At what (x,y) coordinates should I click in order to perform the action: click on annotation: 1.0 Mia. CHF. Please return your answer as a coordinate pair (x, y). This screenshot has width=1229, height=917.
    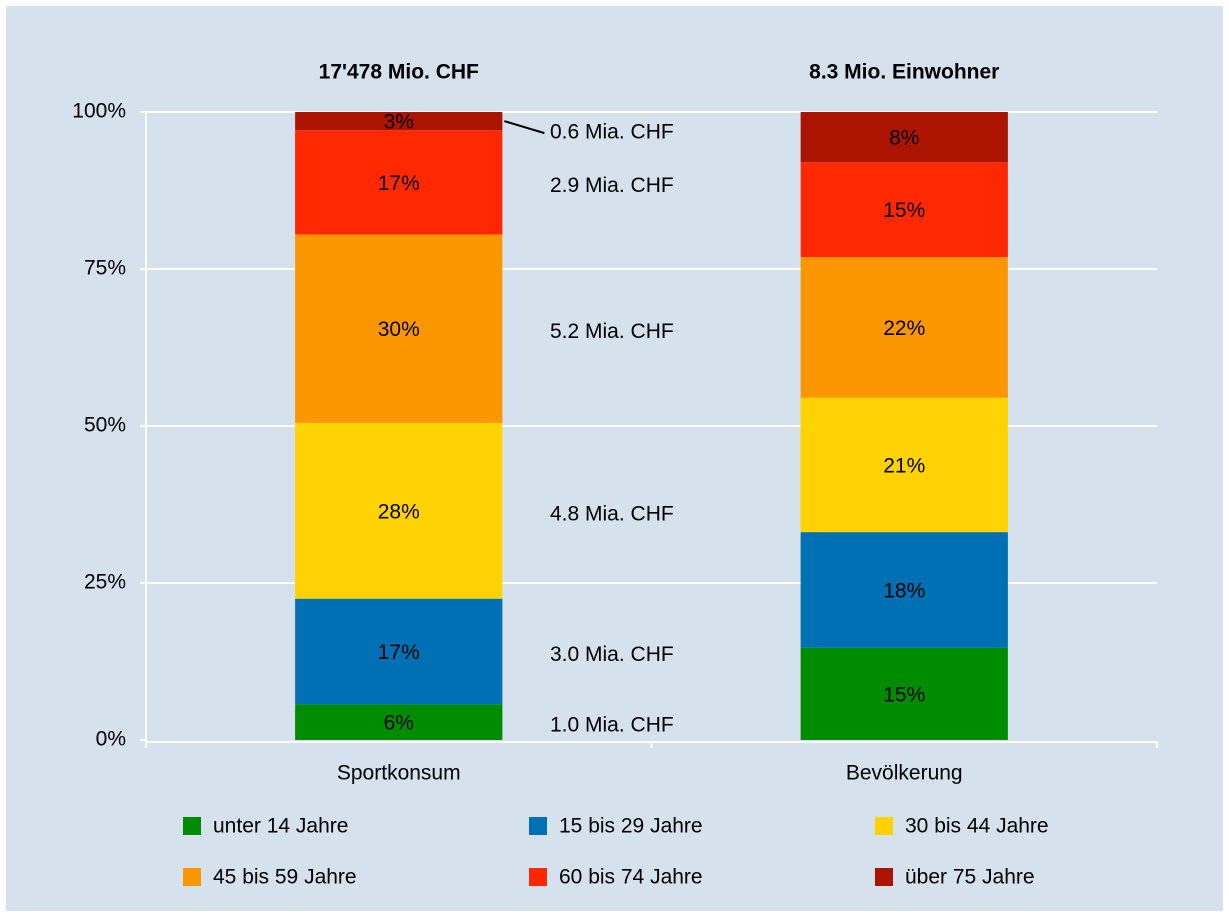
    Looking at the image, I should click on (612, 725).